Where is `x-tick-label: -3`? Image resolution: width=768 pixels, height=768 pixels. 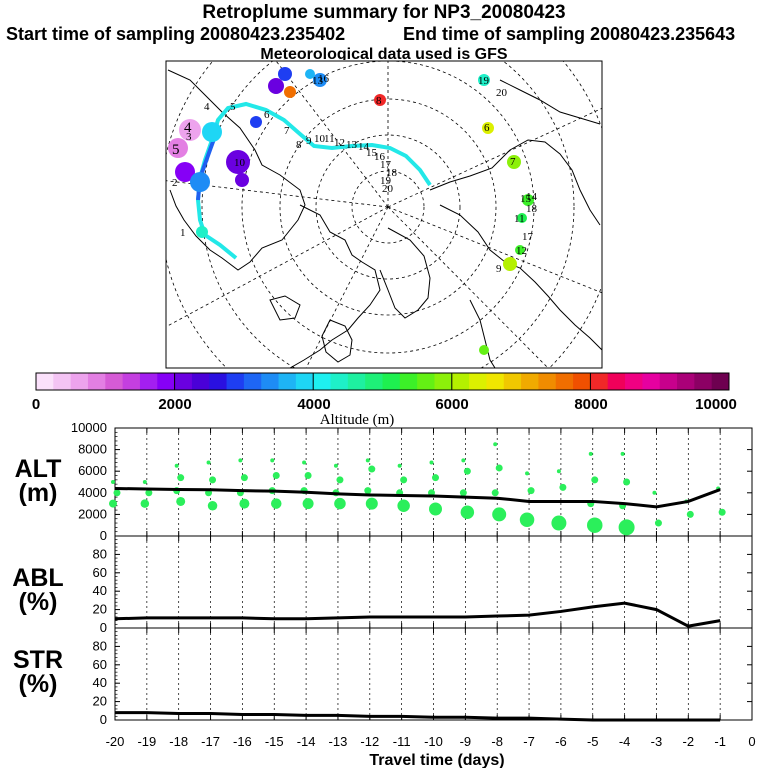 x-tick-label: -3 is located at coordinates (657, 741).